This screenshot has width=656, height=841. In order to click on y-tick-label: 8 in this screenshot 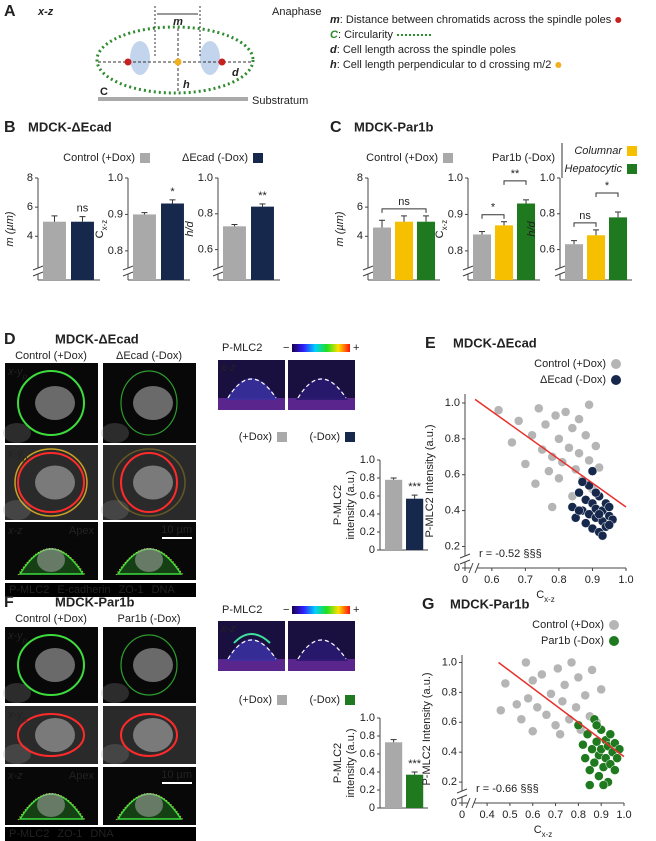, I will do `click(30, 178)`.